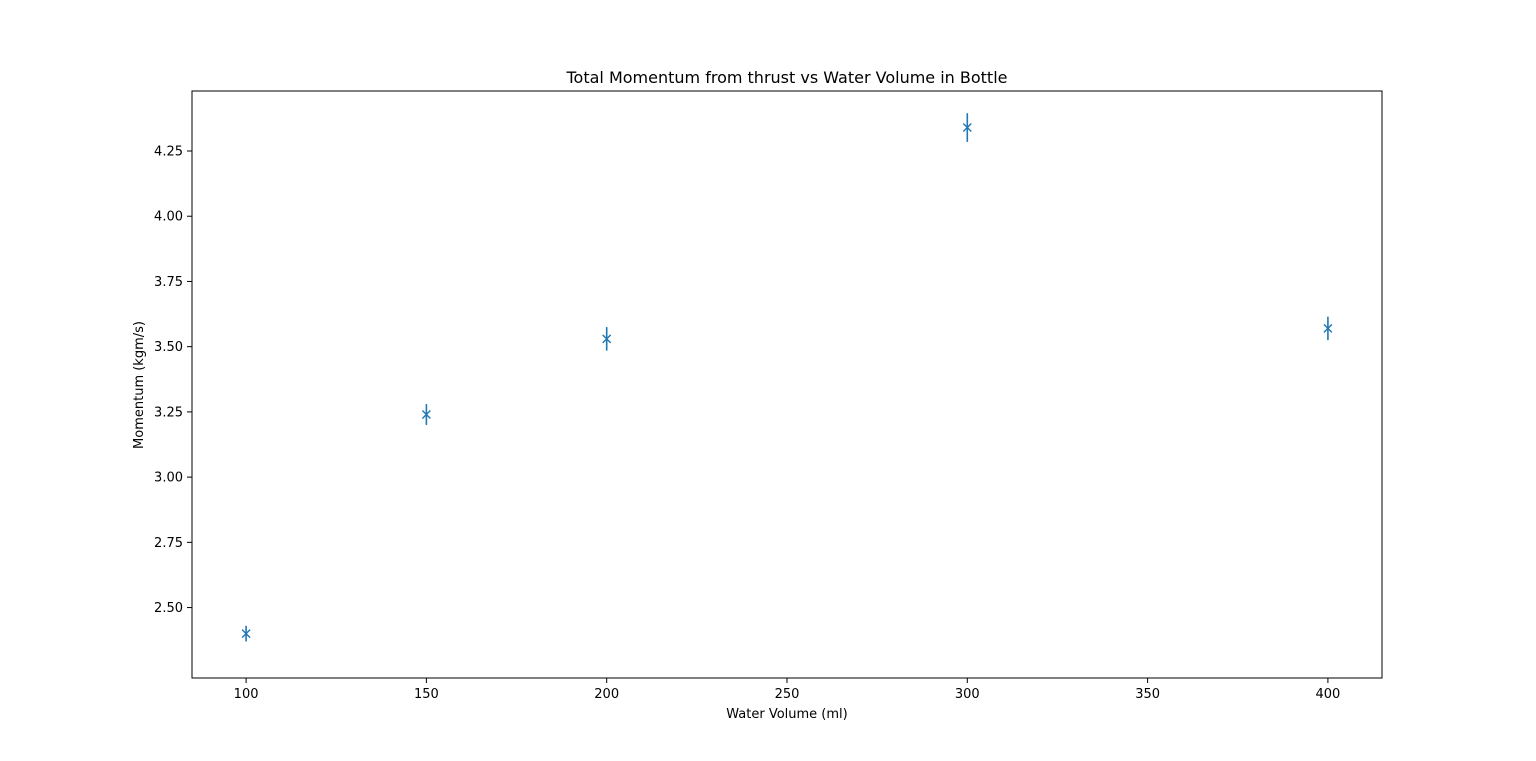 This screenshot has width=1536, height=761. What do you see at coordinates (168, 412) in the screenshot?
I see `y-tick-label: 3.25` at bounding box center [168, 412].